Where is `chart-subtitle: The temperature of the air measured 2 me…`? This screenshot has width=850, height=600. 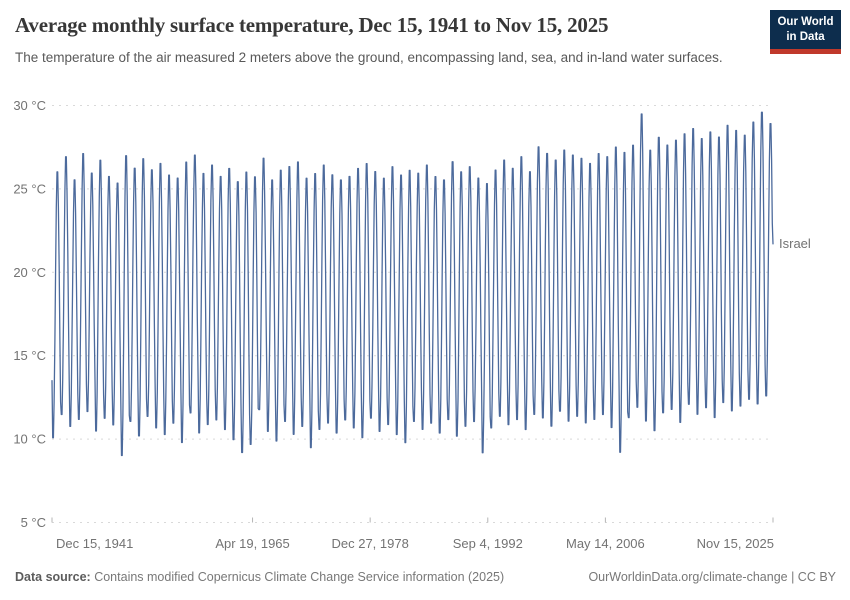
chart-subtitle: The temperature of the air measured 2 me… is located at coordinates (369, 57).